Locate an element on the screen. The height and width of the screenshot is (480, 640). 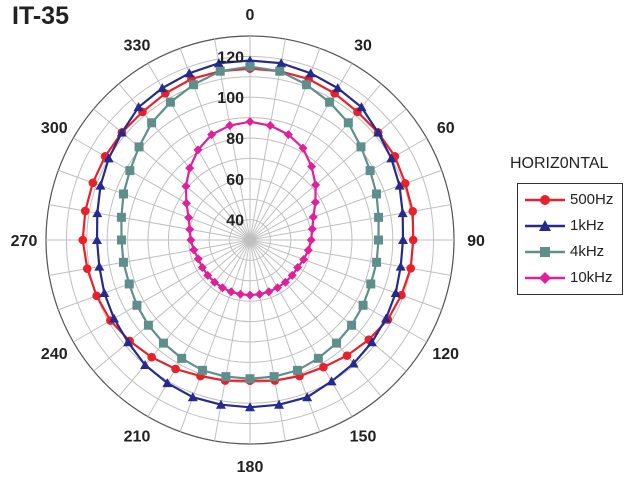
angle-tick-label: 30 is located at coordinates (363, 45).